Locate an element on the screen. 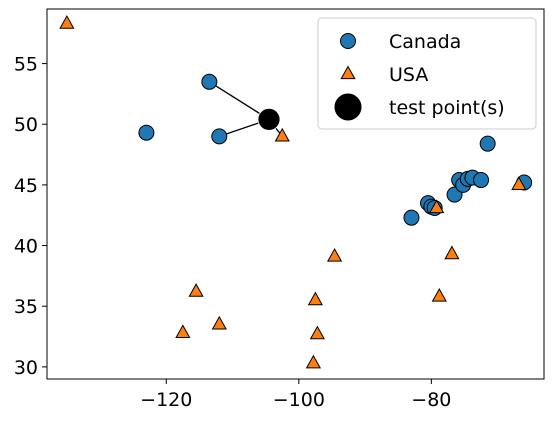  legend-frame is located at coordinates (427, 73).